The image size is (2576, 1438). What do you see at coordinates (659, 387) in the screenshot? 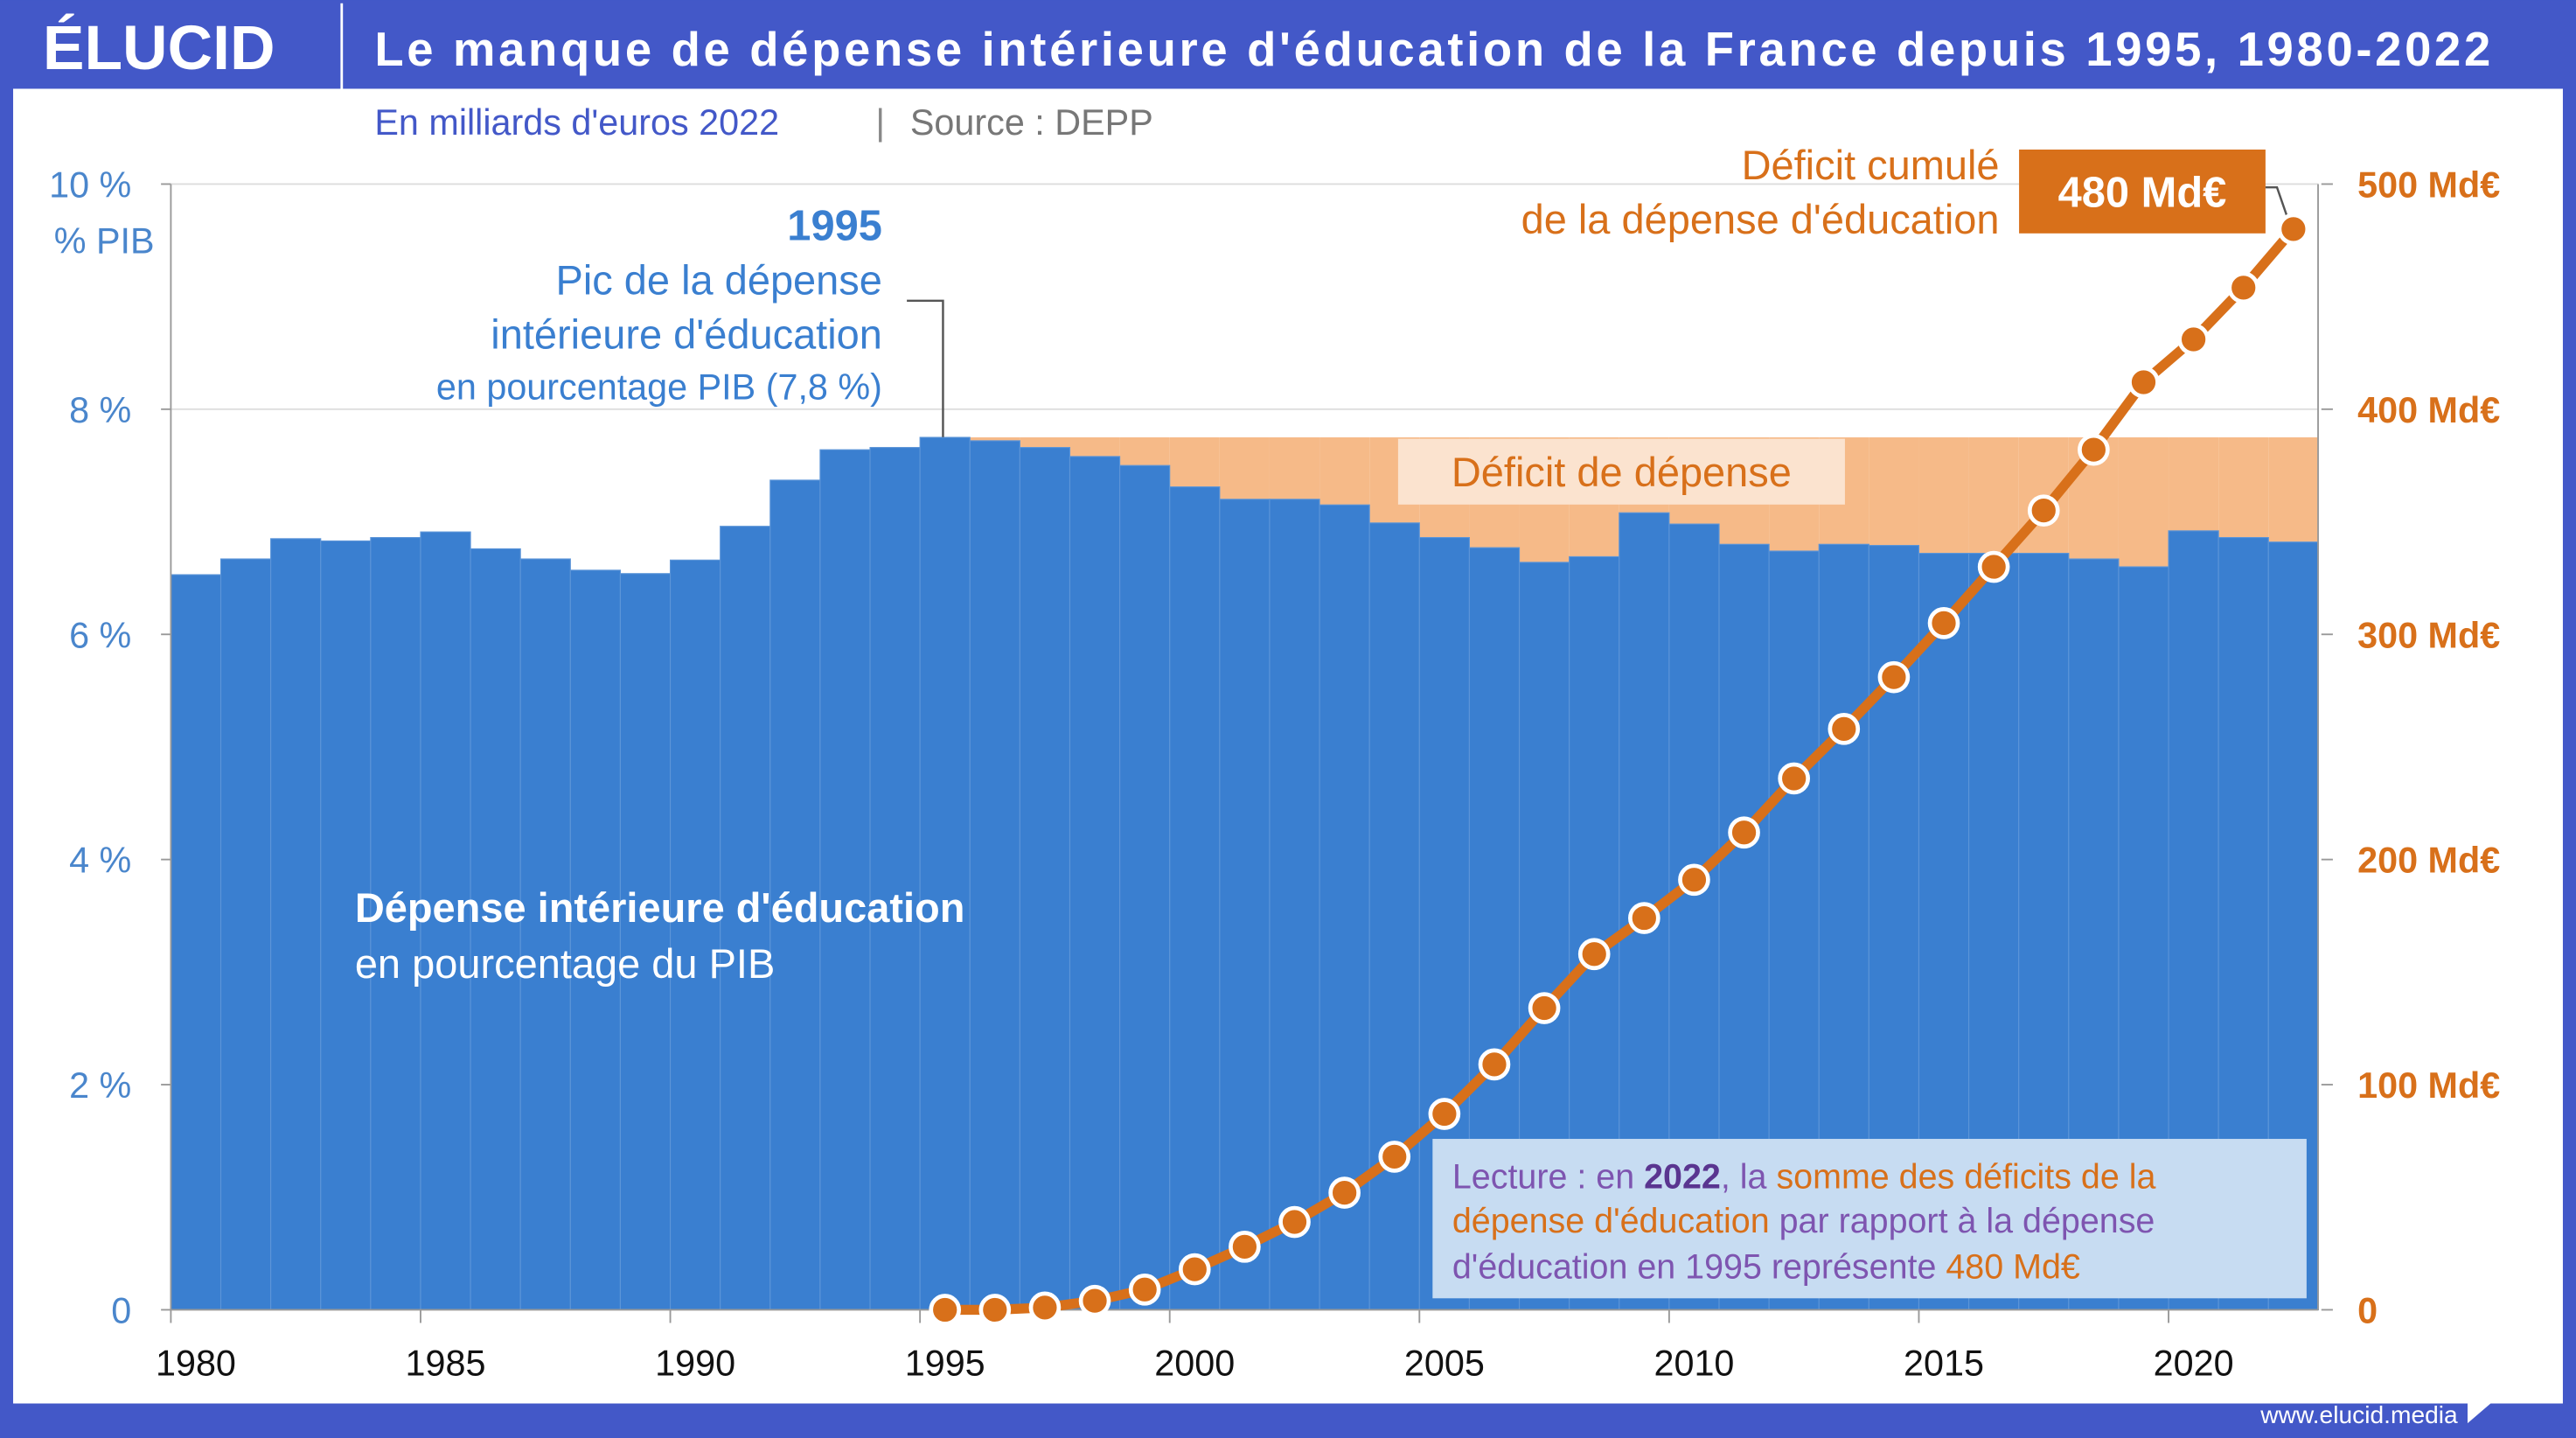
I see `peak-line3: en pourcentage PIB (7,8 %)` at bounding box center [659, 387].